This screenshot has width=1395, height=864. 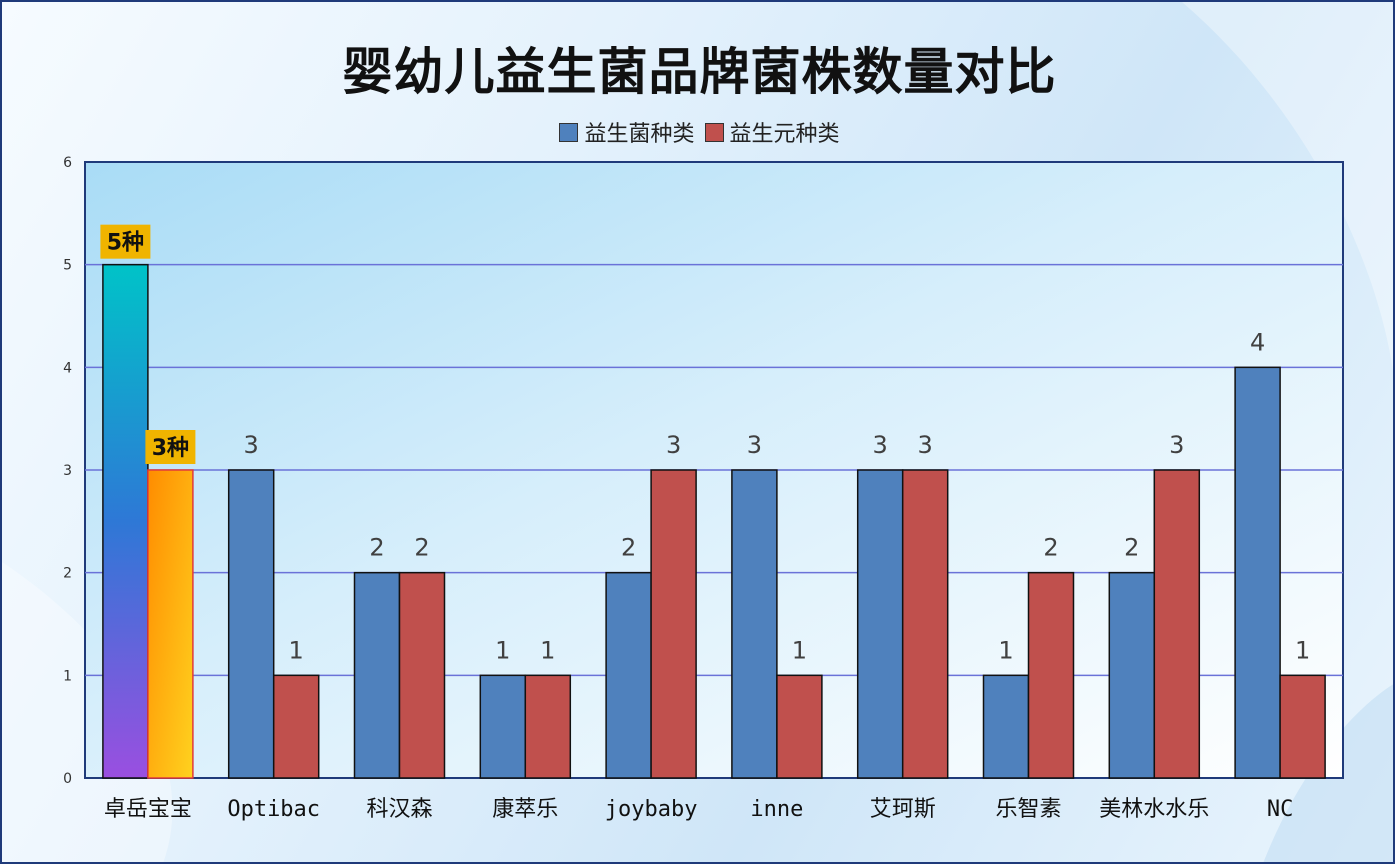 I want to click on legend-item-probiotic: 益生菌种类, so click(x=627, y=132).